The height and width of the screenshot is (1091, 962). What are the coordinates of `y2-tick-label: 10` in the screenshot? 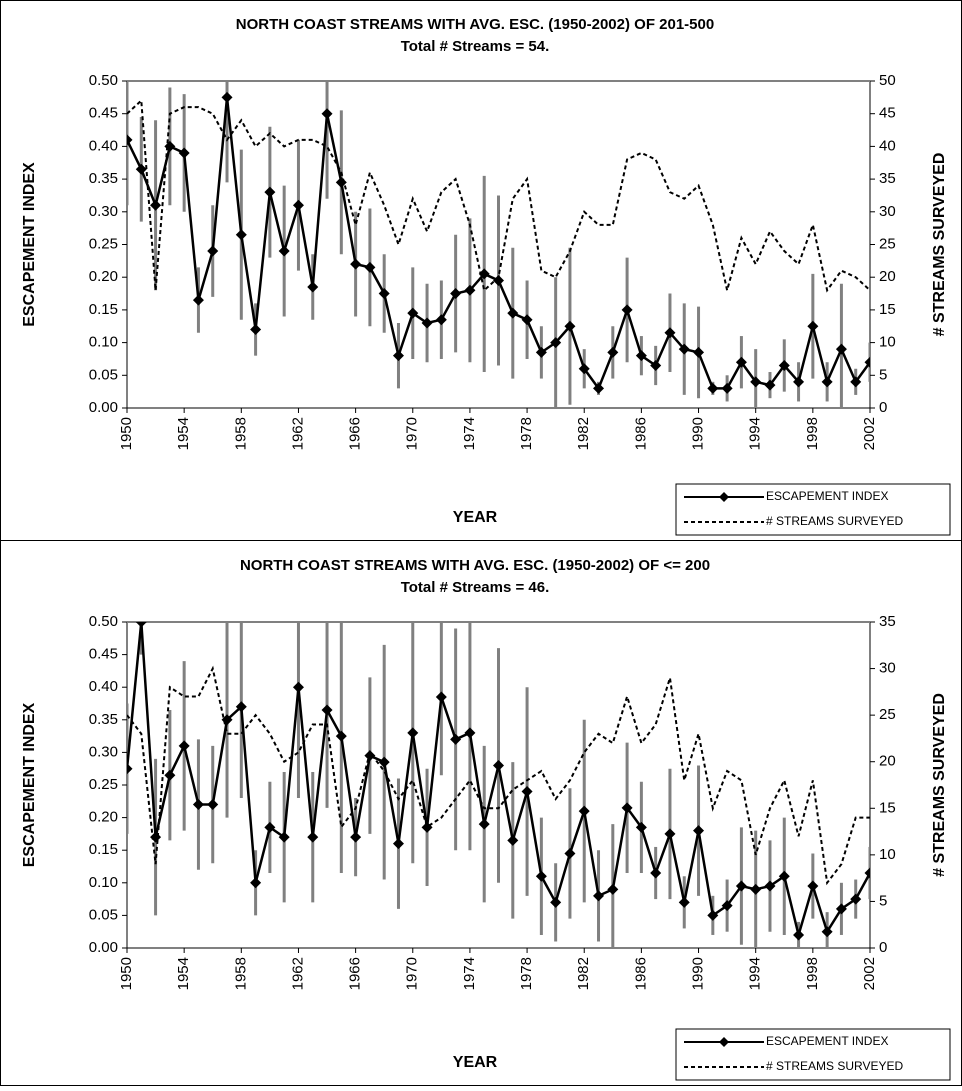 It's located at (887, 342).